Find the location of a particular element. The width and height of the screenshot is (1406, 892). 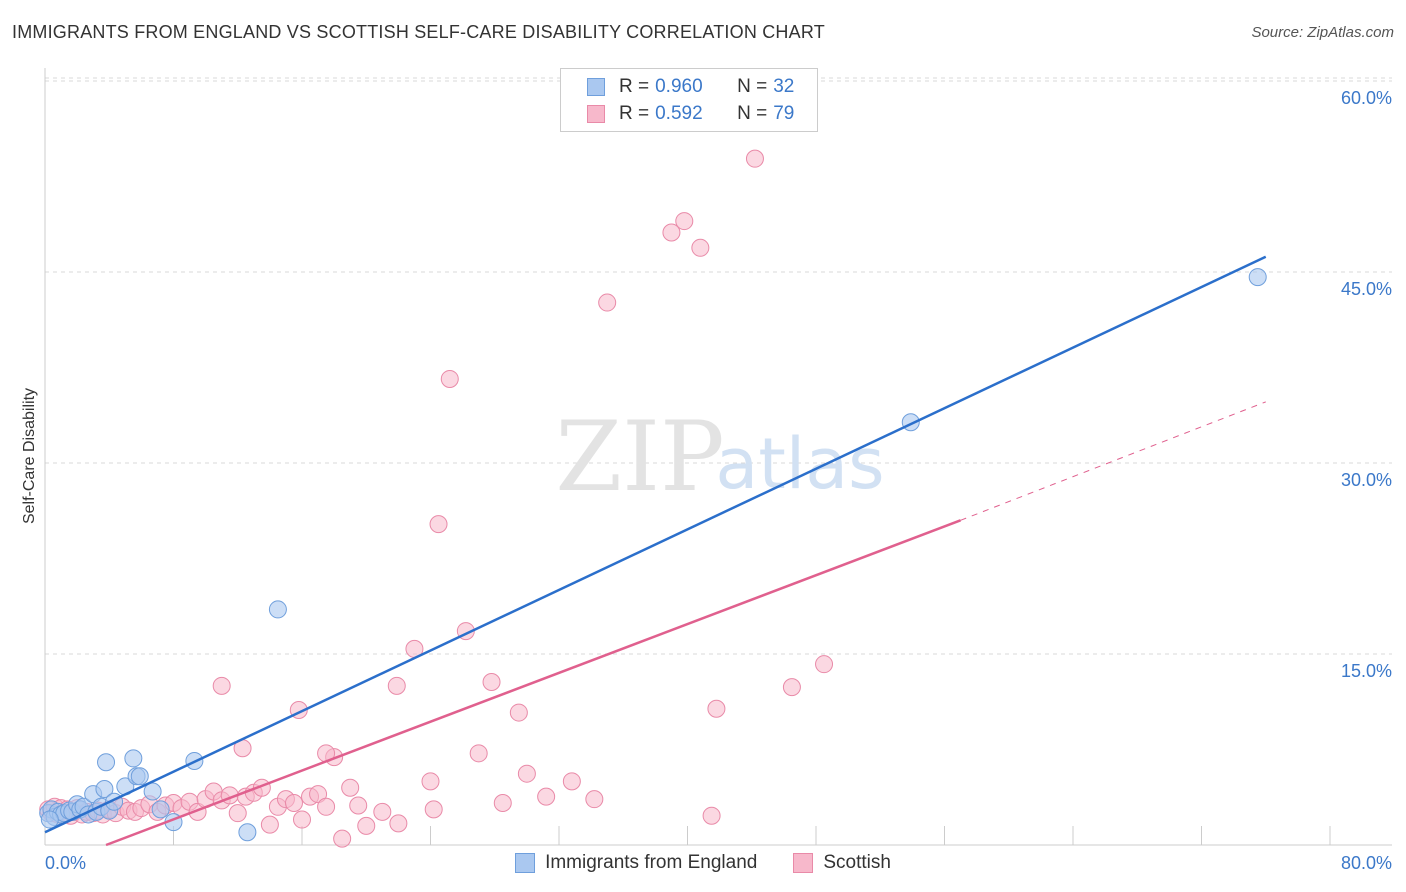

legend-n-value: 79 is located at coordinates (784, 113).